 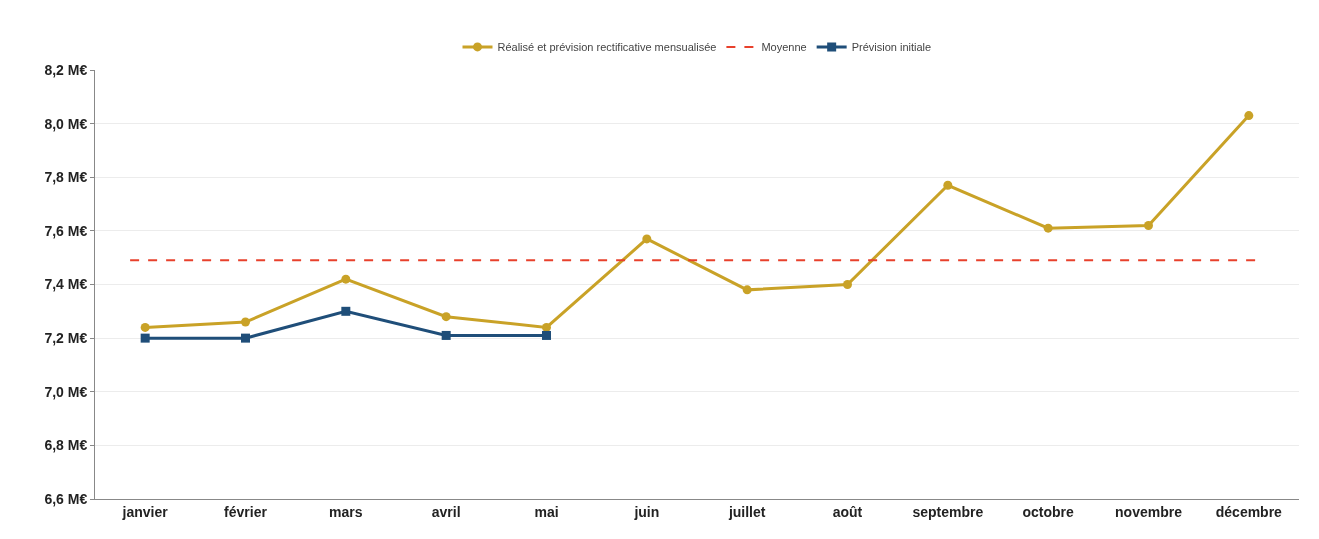 I want to click on y-tick-label: 8,0 M€, so click(x=66, y=123).